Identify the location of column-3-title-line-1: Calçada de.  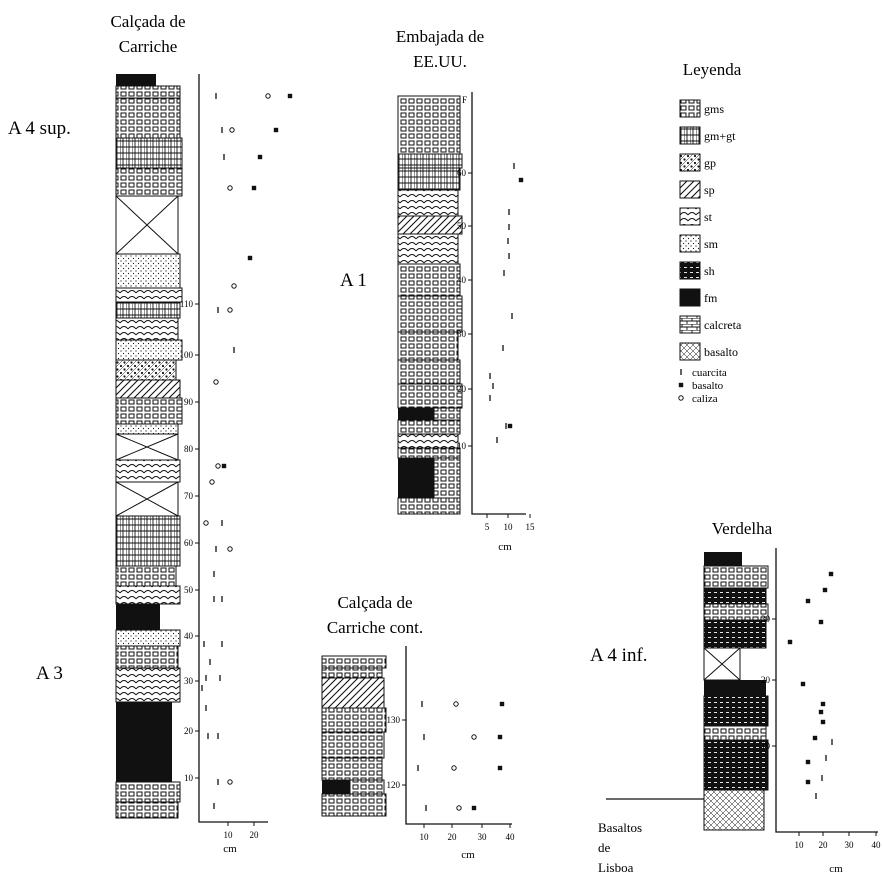
(374, 602).